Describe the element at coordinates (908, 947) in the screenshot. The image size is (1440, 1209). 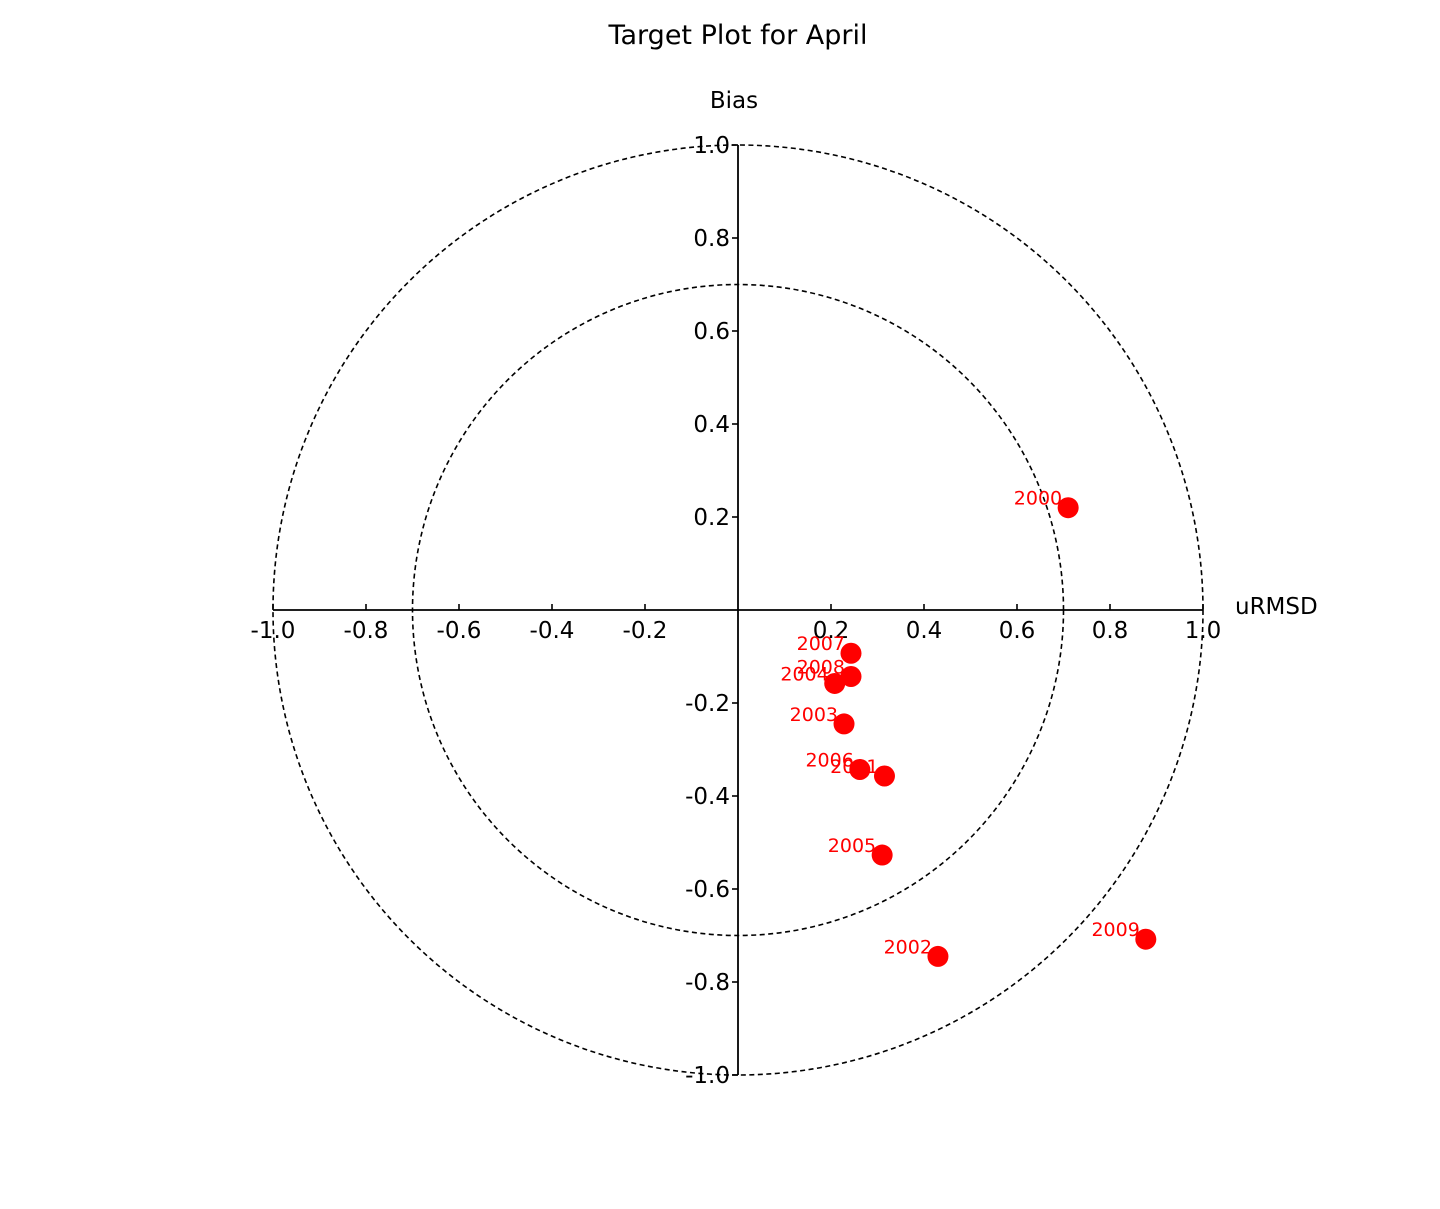
I see `point-label-2002: 2002` at that location.